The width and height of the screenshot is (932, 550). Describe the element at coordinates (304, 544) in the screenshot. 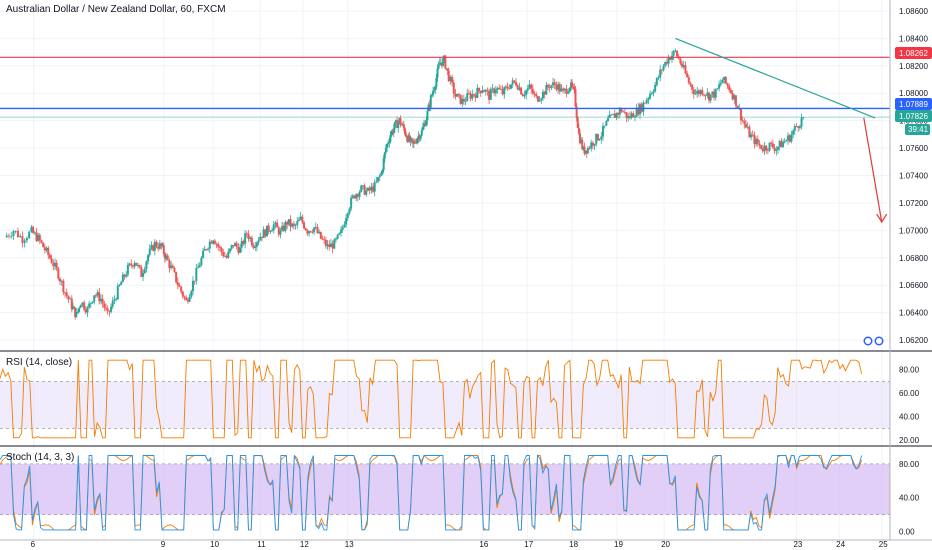

I see `xtick-4: 12` at that location.